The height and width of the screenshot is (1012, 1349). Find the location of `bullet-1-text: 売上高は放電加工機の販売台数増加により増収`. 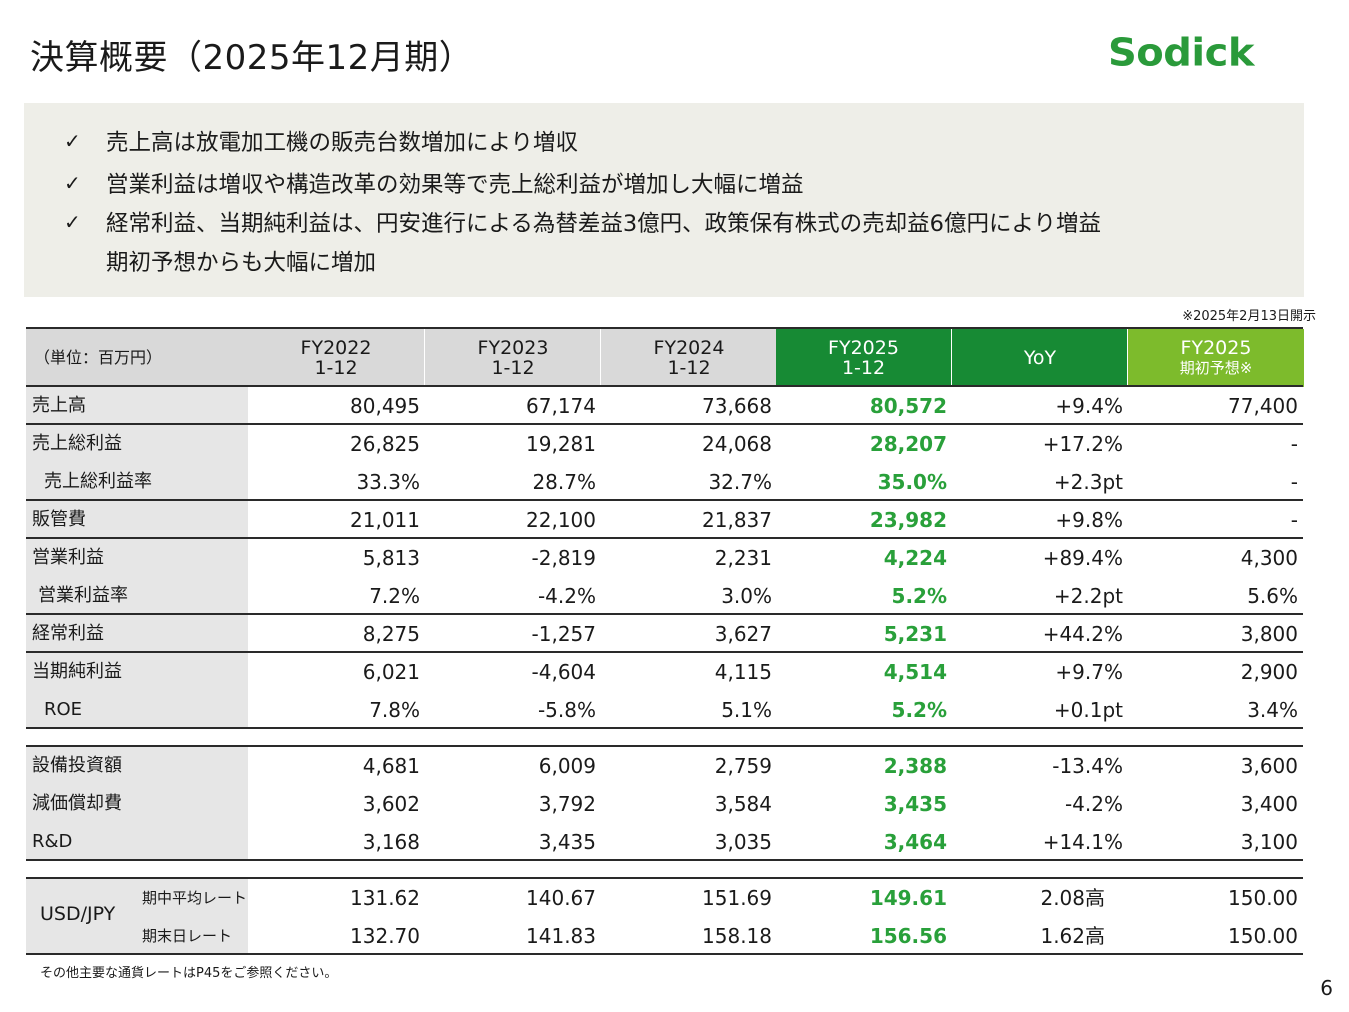

bullet-1-text: 売上高は放電加工機の販売台数増加により増収 is located at coordinates (342, 143).